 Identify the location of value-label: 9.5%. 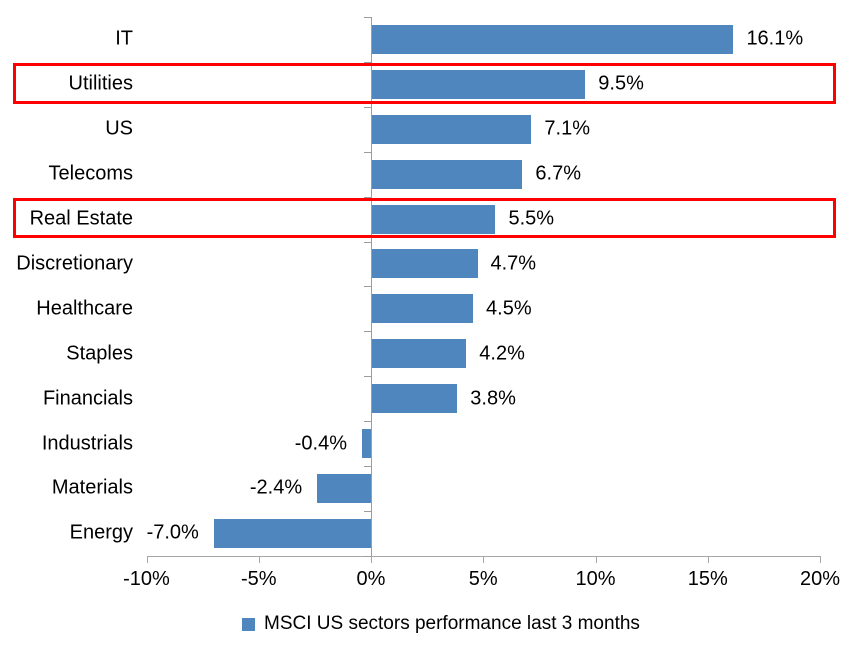
(621, 83).